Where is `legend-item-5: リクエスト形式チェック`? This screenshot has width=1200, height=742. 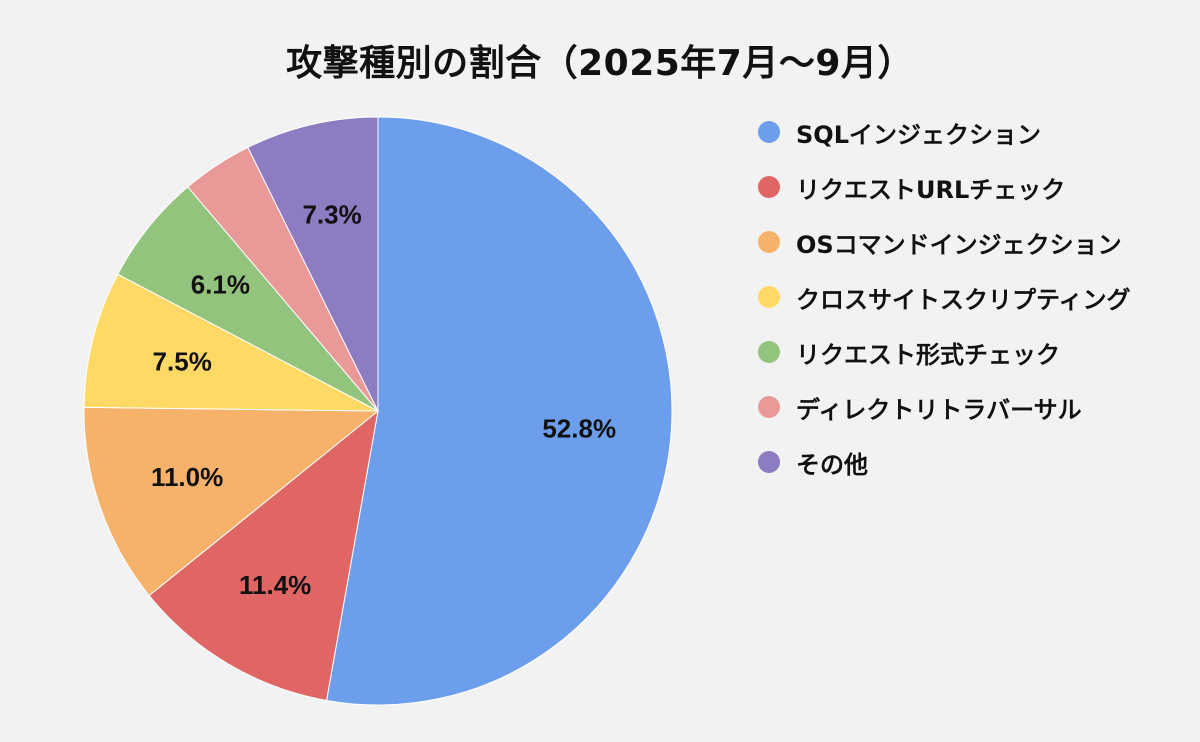
legend-item-5: リクエスト形式チェック is located at coordinates (944, 352).